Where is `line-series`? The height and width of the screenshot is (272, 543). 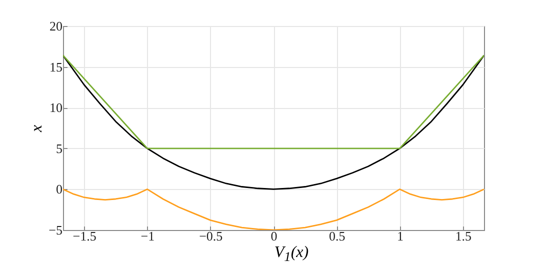
line-series is located at coordinates (273, 209).